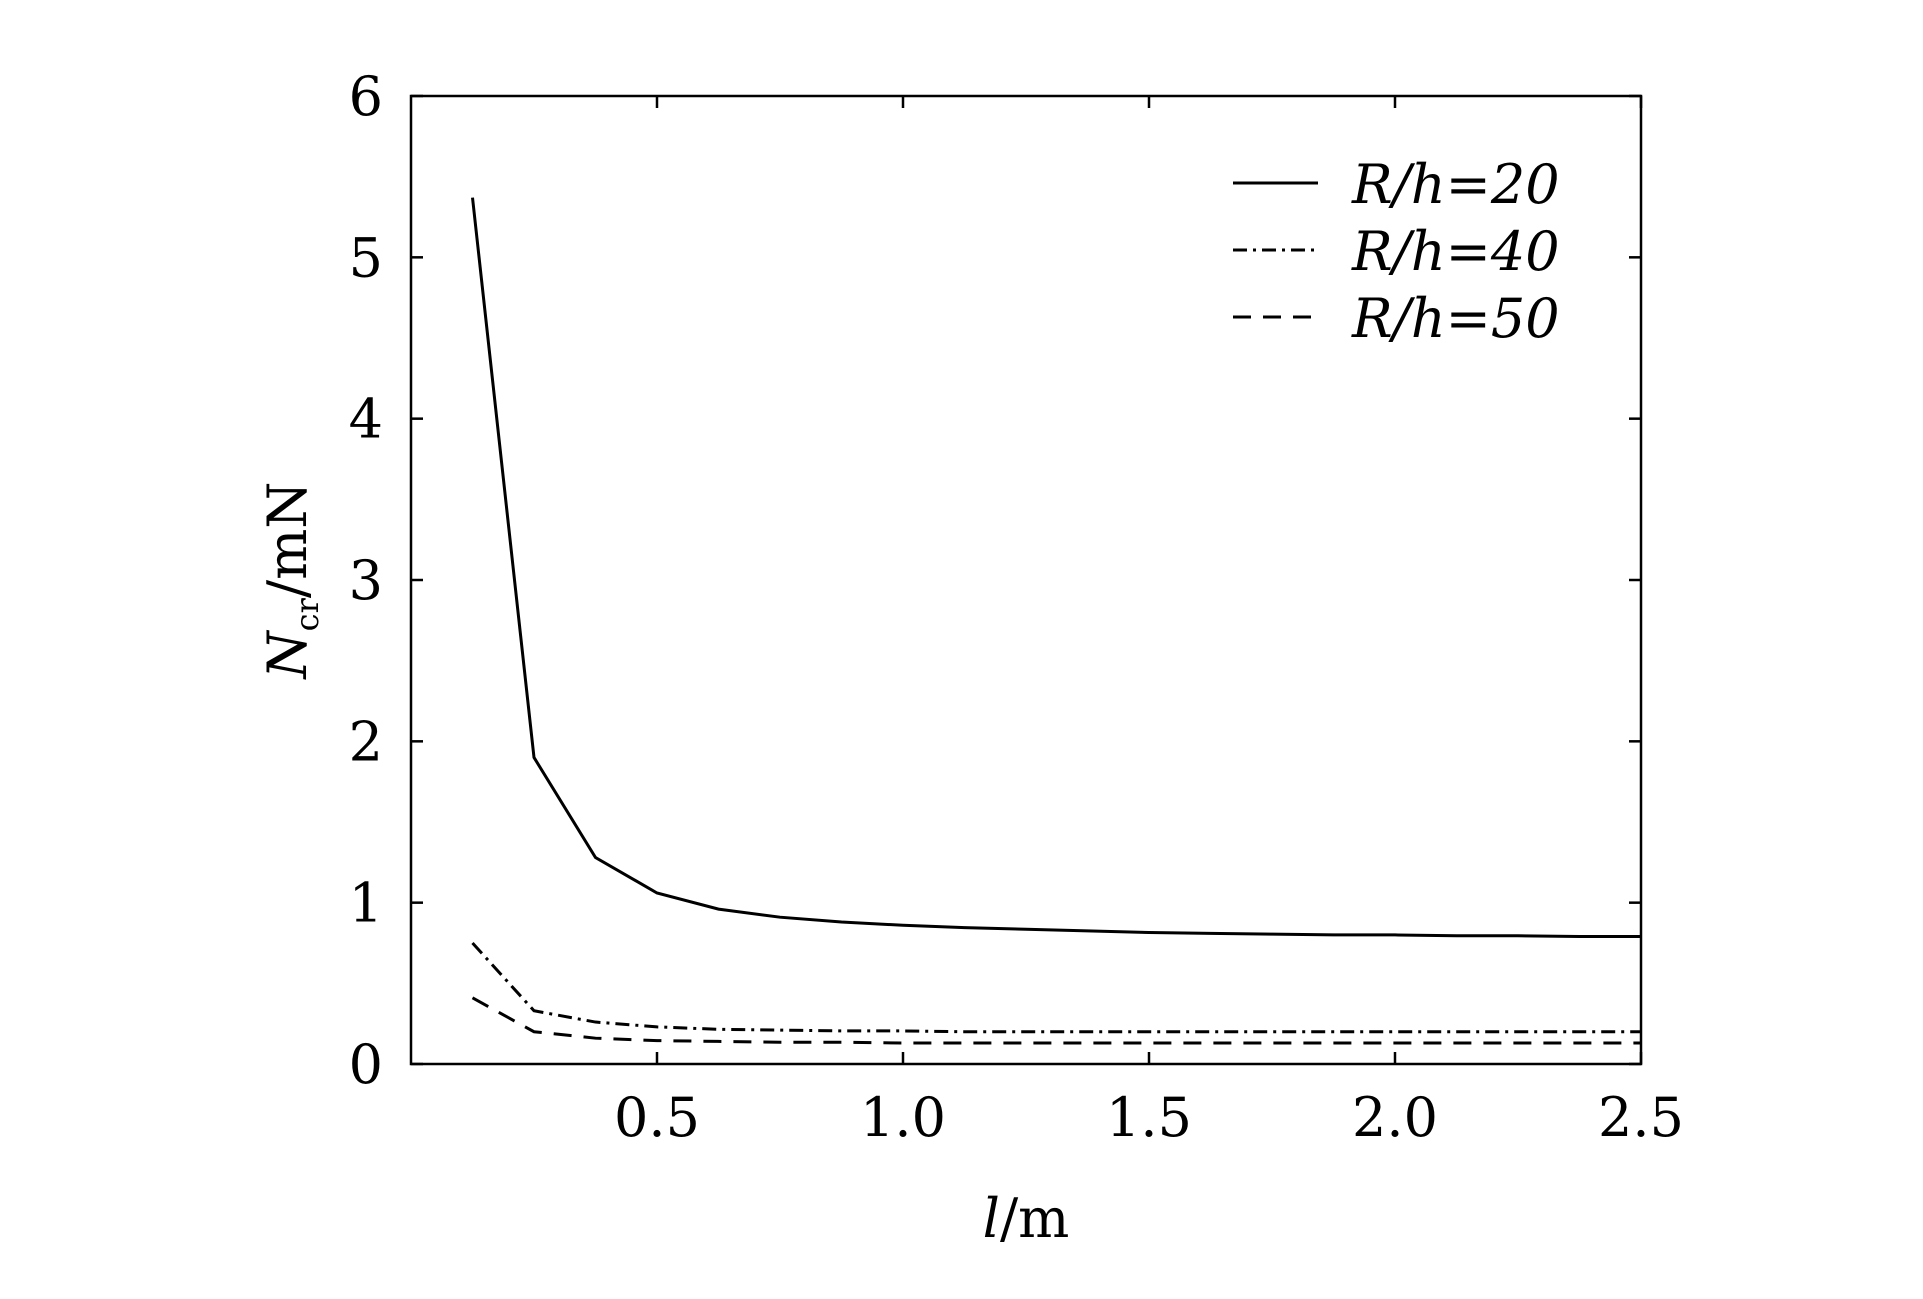  Describe the element at coordinates (366, 580) in the screenshot. I see `y-tick-label: 3` at that location.